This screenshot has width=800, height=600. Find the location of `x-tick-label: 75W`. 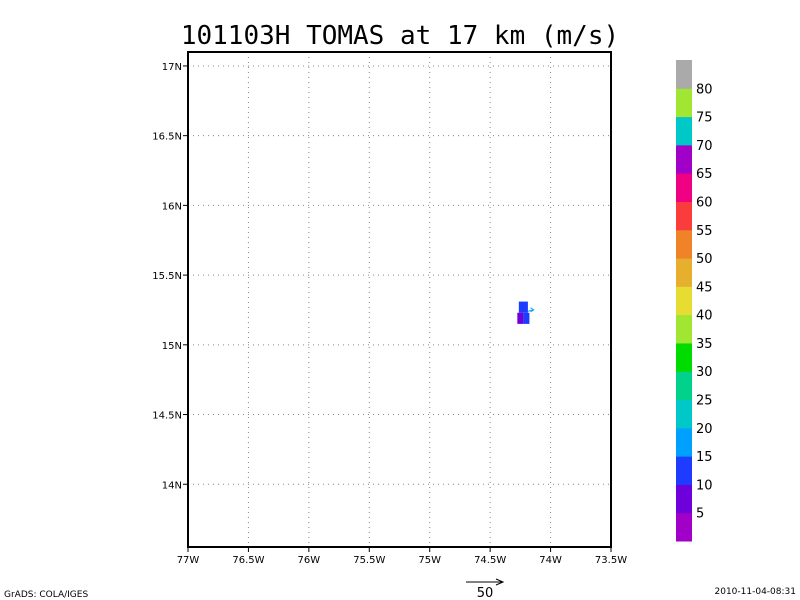

x-tick-label: 75W is located at coordinates (429, 560).